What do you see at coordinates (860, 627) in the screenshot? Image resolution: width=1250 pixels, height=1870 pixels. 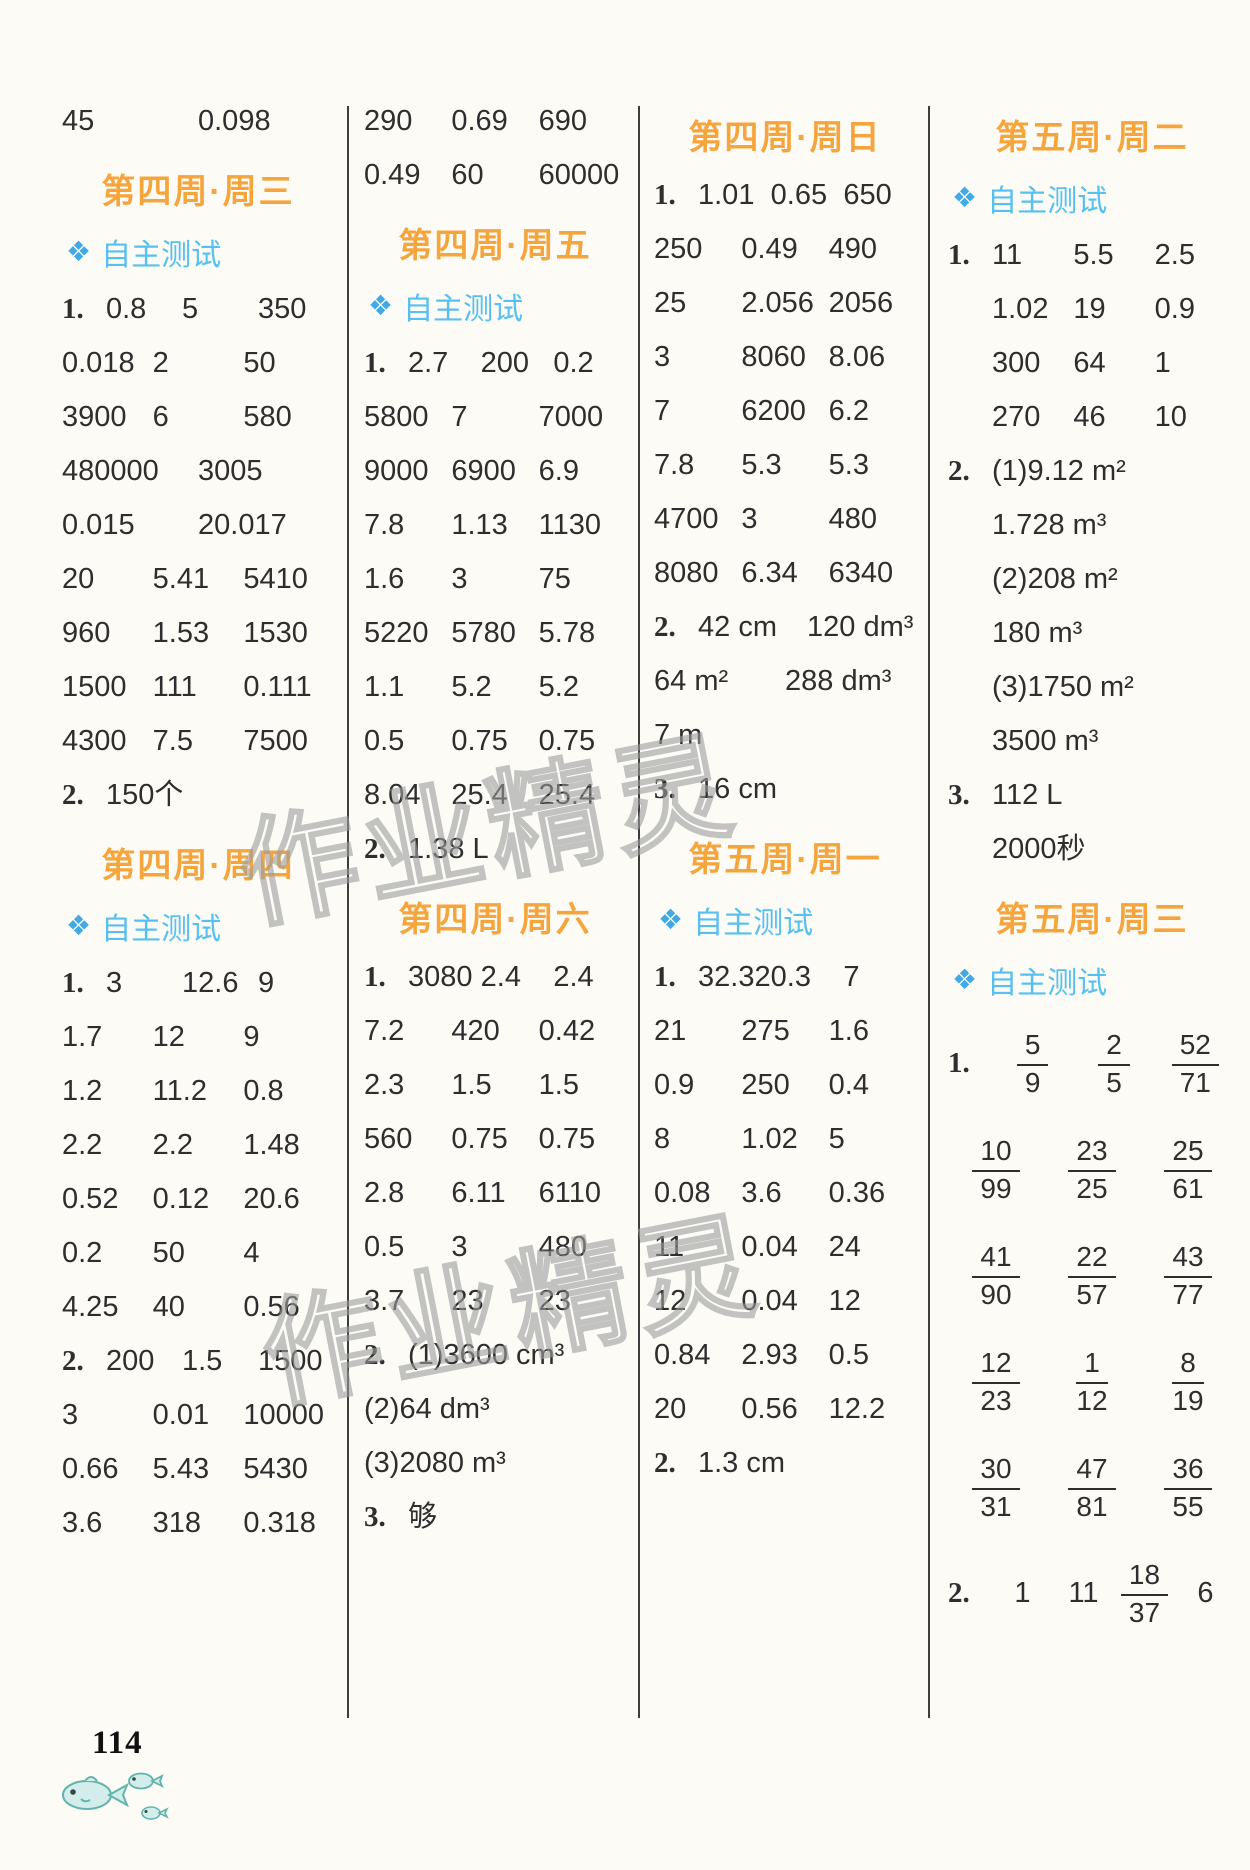 I see `answer-value: 120 dm³` at bounding box center [860, 627].